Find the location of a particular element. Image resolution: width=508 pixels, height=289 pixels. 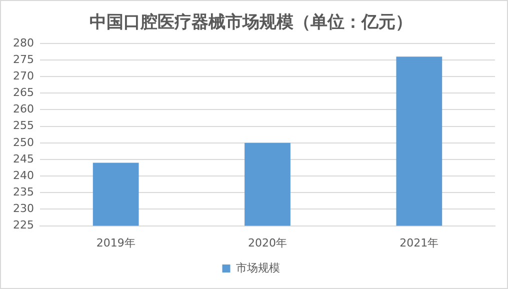

chart-title: 中国口腔医疗器械市场规模（单位：亿元） is located at coordinates (251, 22).